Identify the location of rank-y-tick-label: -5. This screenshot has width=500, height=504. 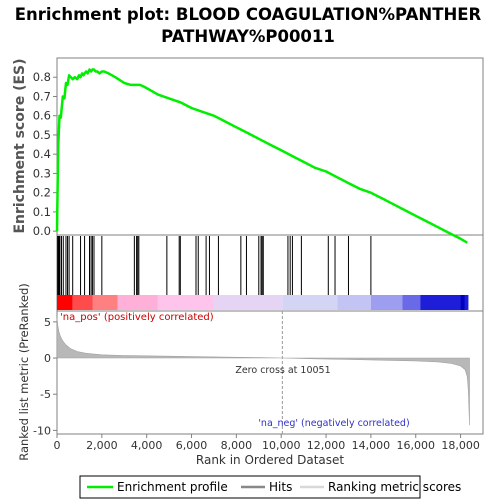
(45, 394).